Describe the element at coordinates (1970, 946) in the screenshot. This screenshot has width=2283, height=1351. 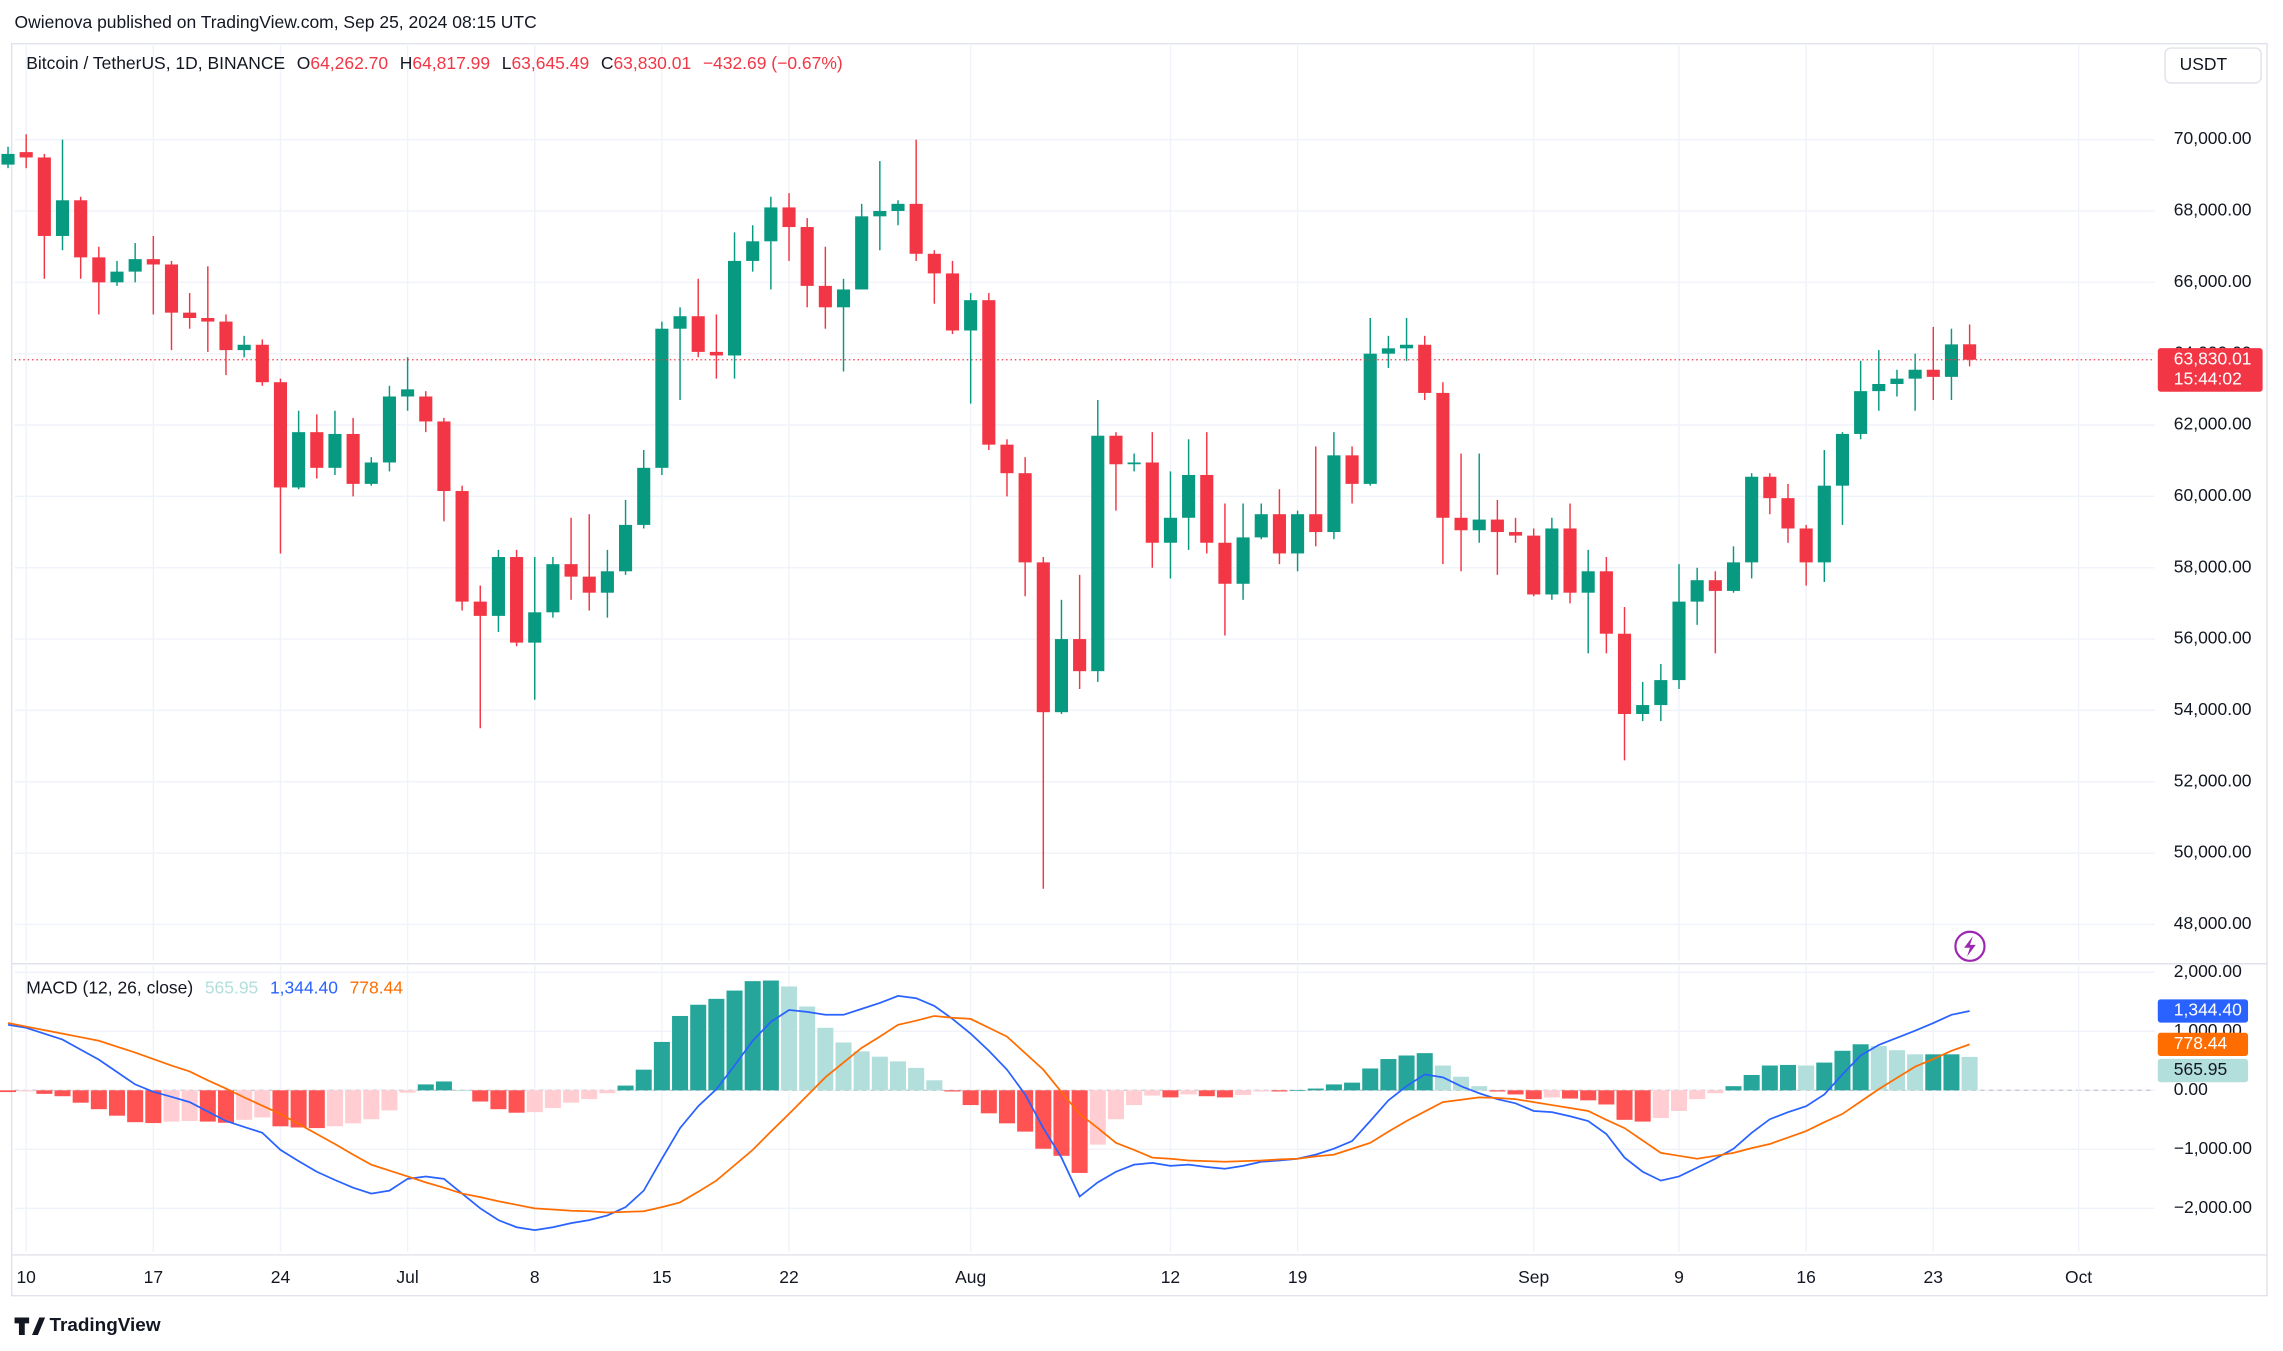
I see `event-icon` at that location.